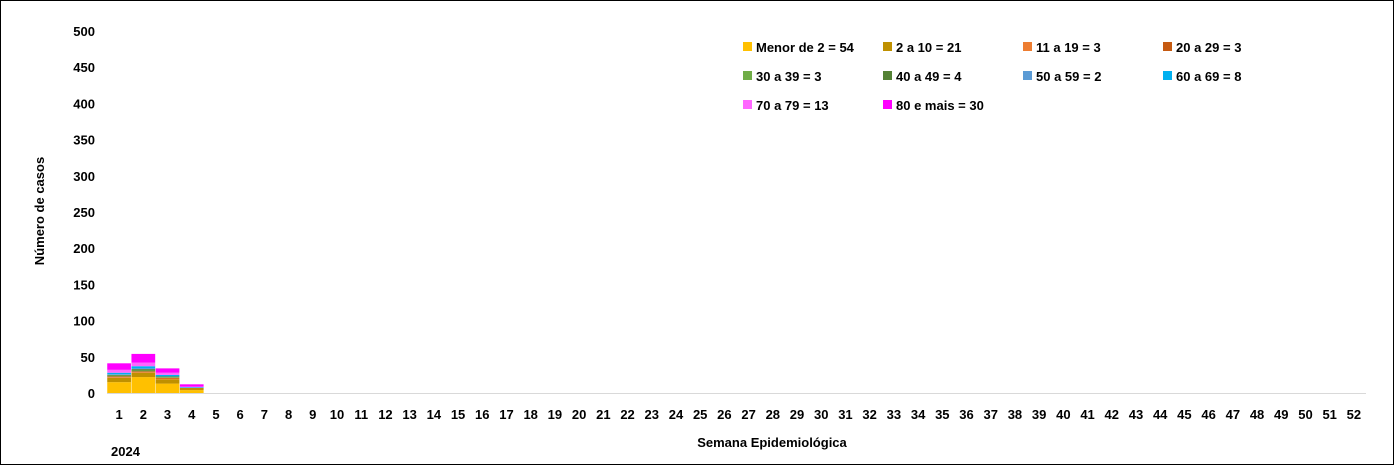 Image resolution: width=1394 pixels, height=466 pixels. What do you see at coordinates (215, 414) in the screenshot?
I see `x-tick-label: 5` at bounding box center [215, 414].